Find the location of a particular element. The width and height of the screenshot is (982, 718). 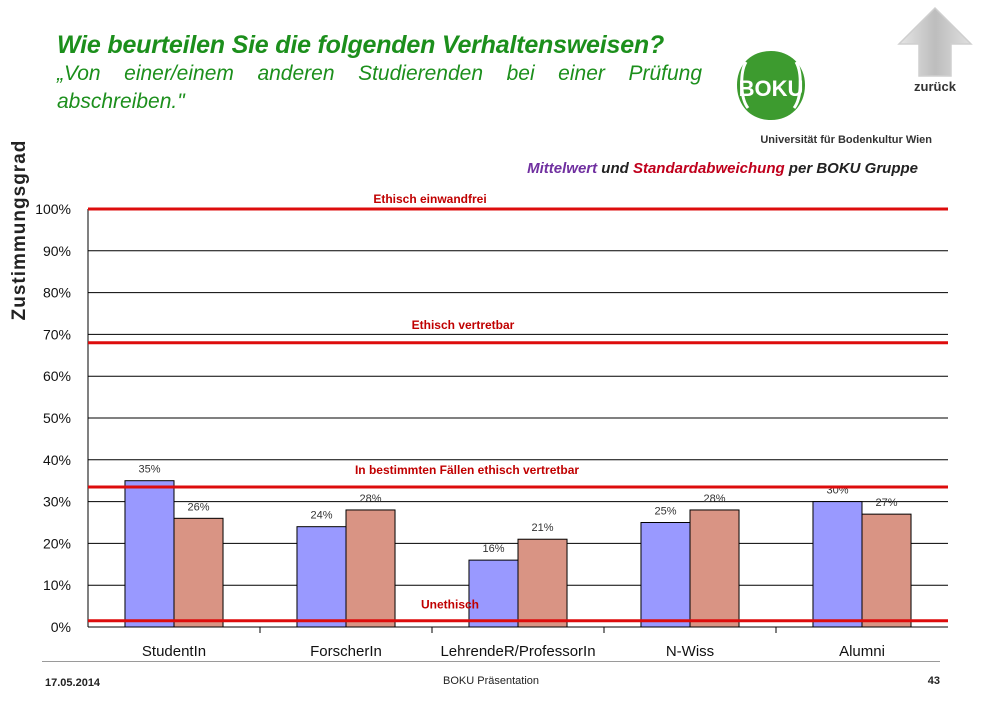

y-tick-label: 70% is located at coordinates (57, 334).